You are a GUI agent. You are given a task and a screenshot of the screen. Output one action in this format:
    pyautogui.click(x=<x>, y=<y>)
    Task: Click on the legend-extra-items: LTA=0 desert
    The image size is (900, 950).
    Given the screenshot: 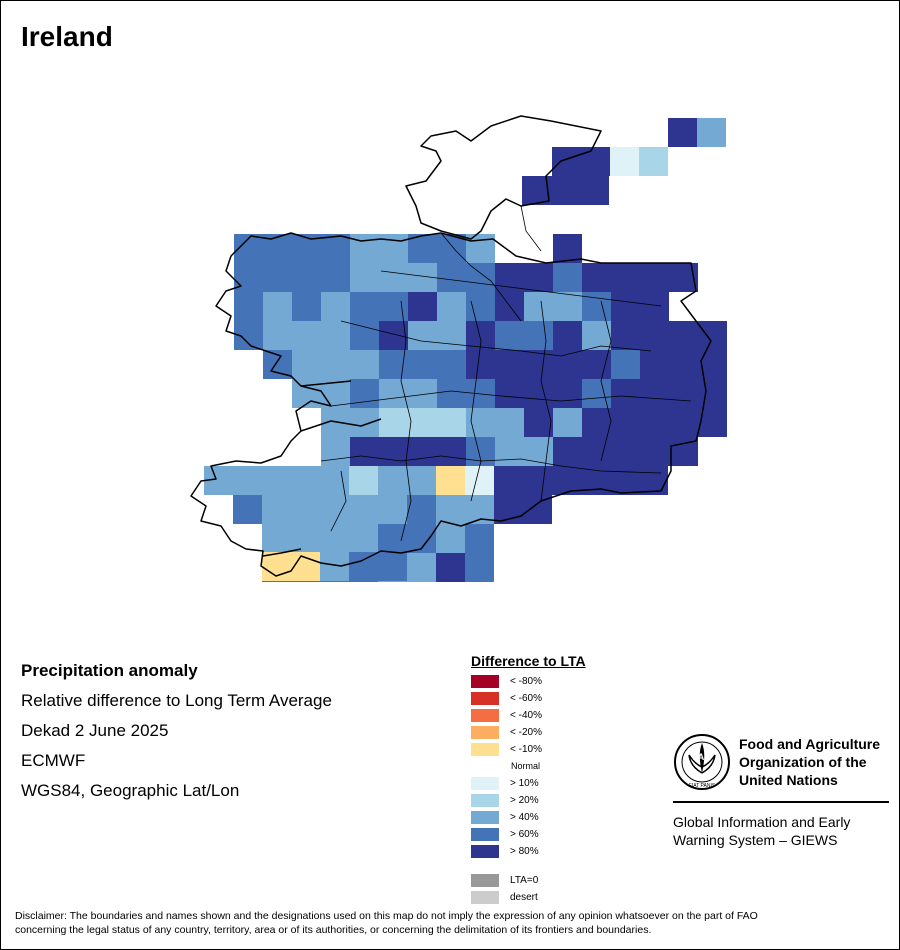 What is the action you would take?
    pyautogui.click(x=528, y=889)
    